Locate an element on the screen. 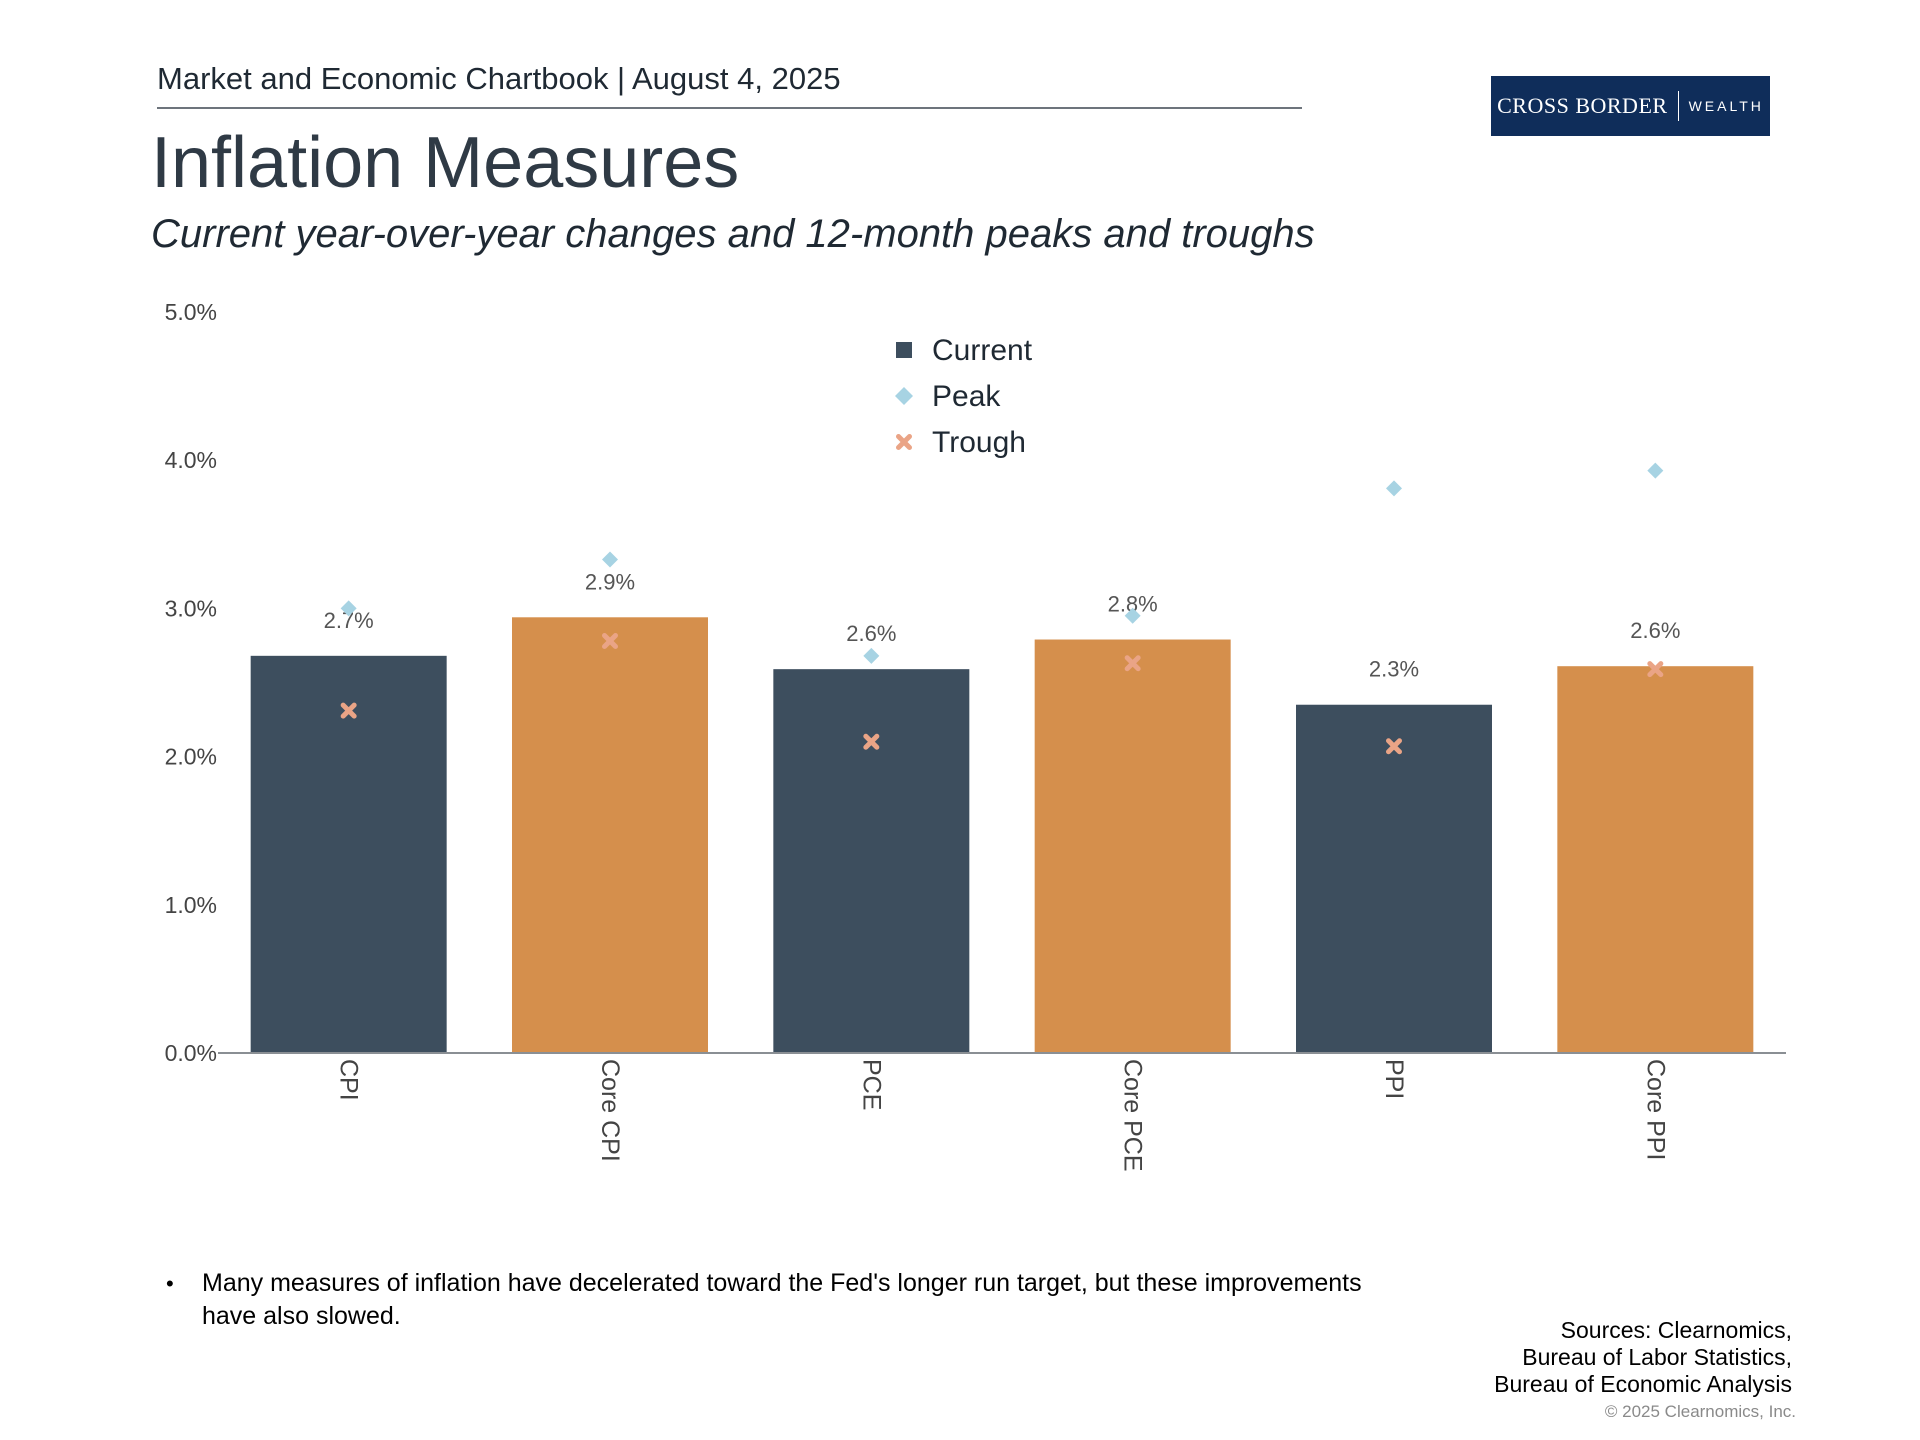 This screenshot has width=1920, height=1440. logo-sub-text: WEALTH is located at coordinates (1726, 106).